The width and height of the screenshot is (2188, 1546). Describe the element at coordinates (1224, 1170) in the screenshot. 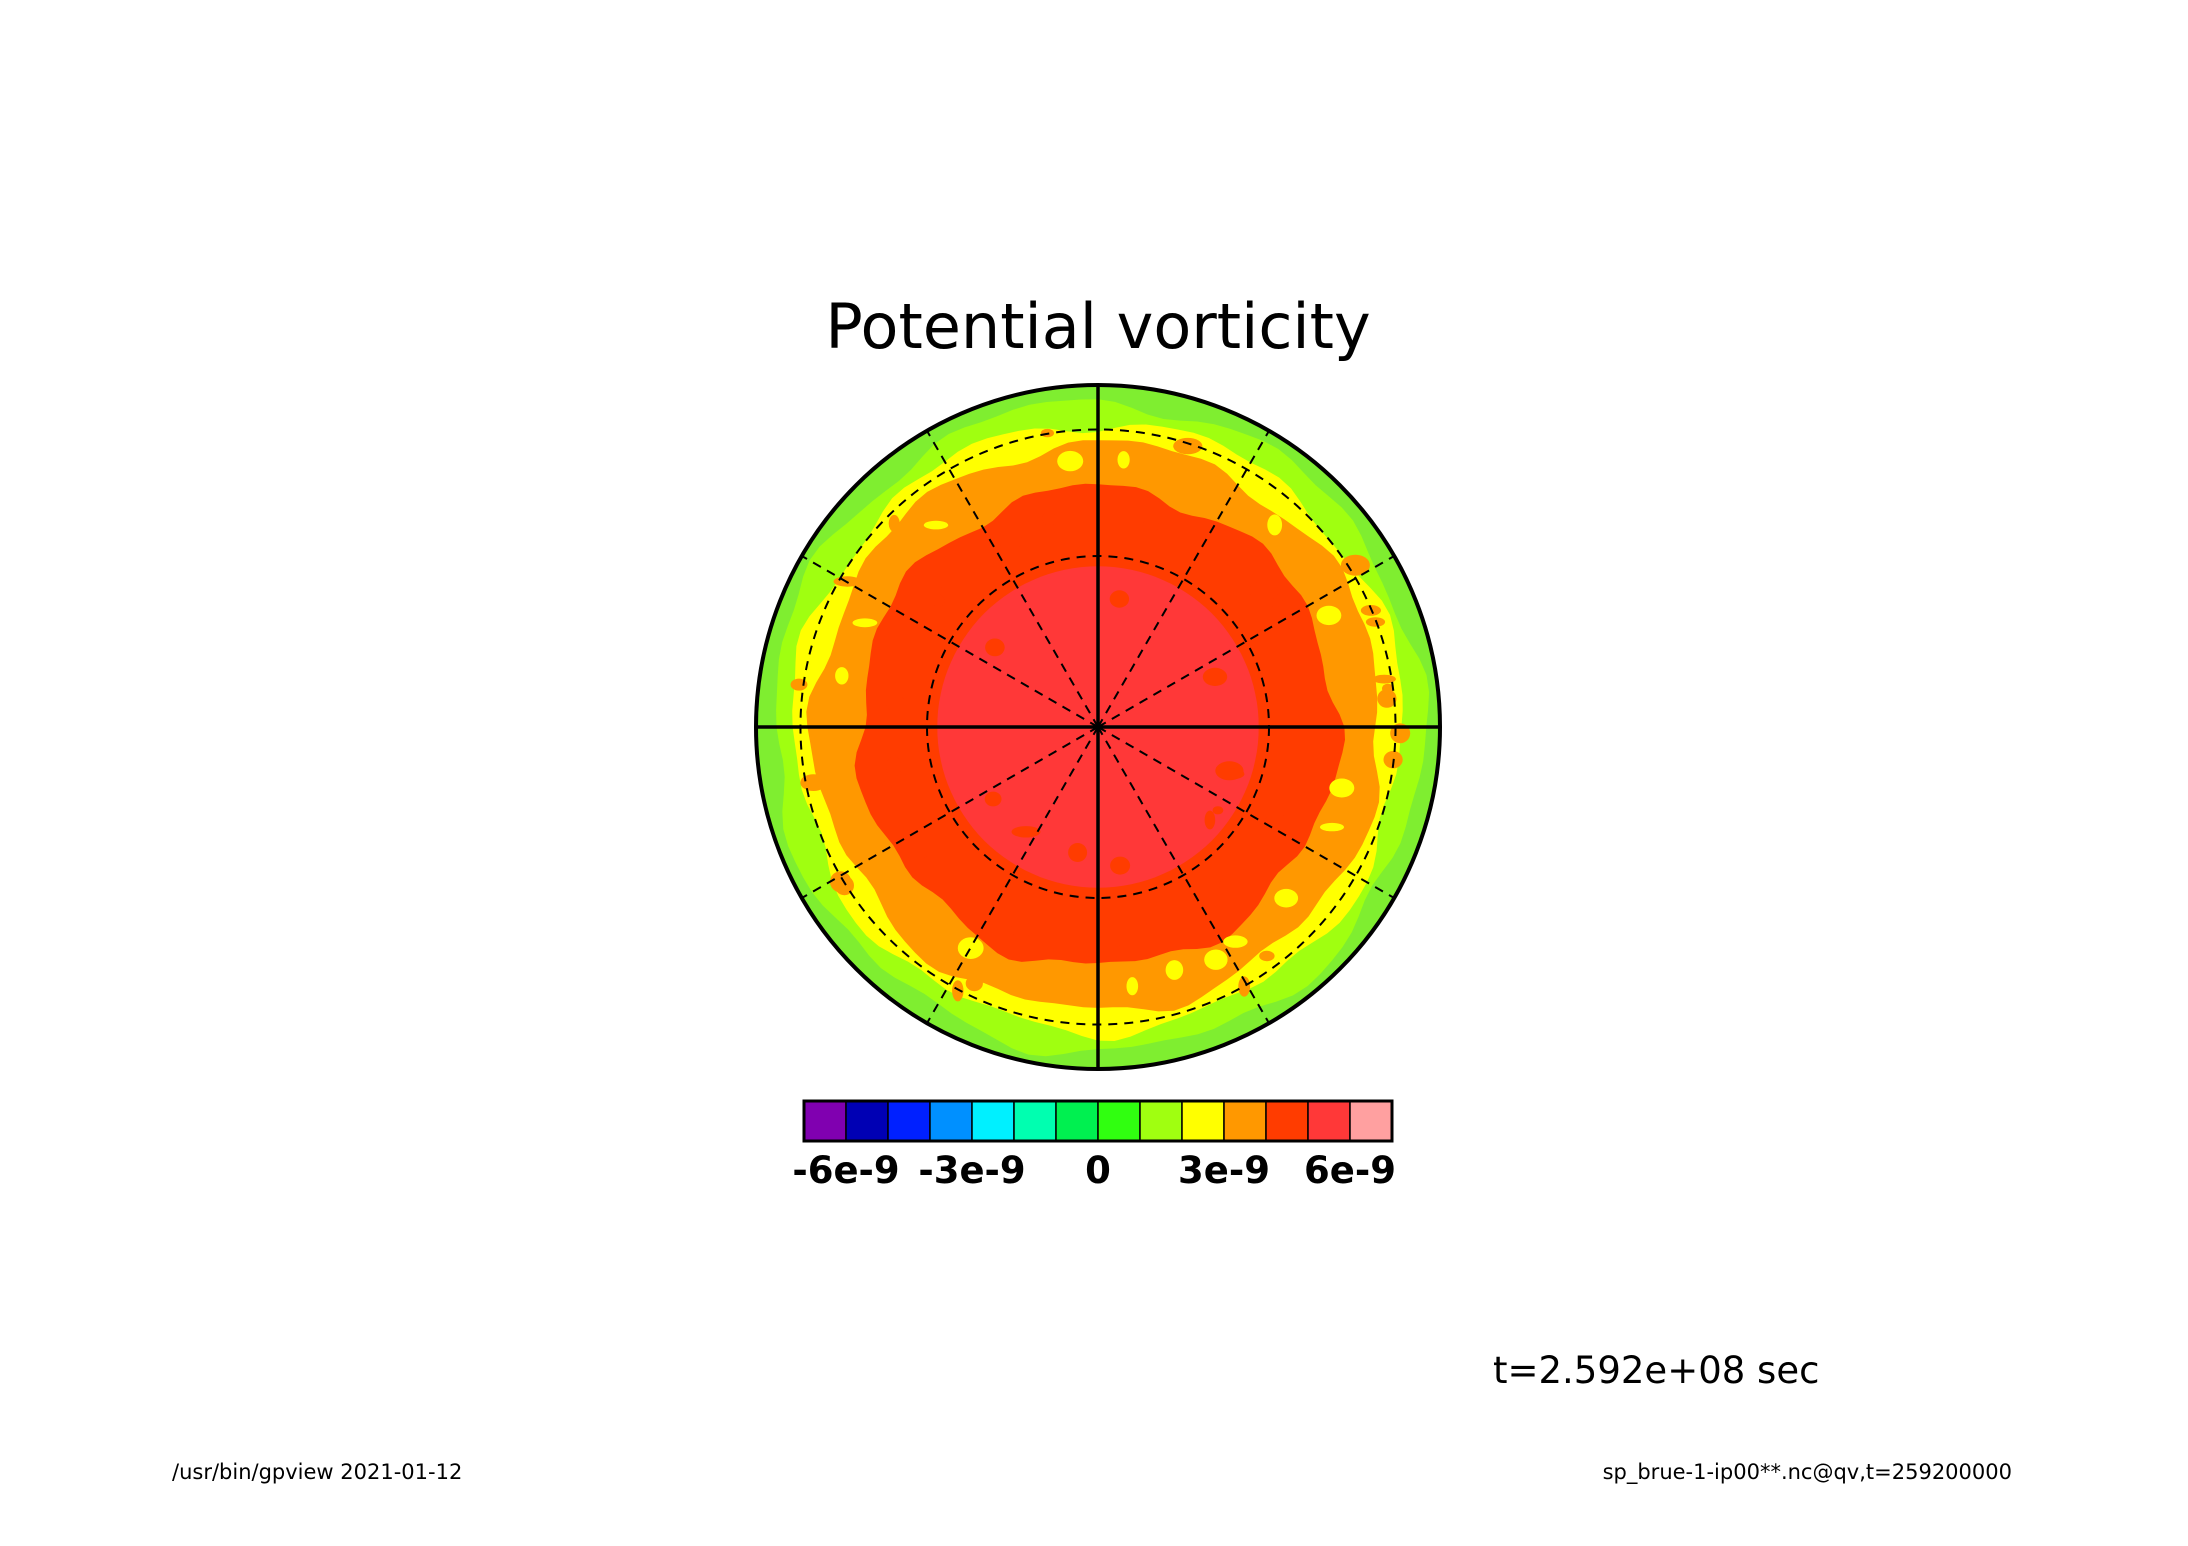

I see `colorbar-tick-label: 3e-9` at that location.